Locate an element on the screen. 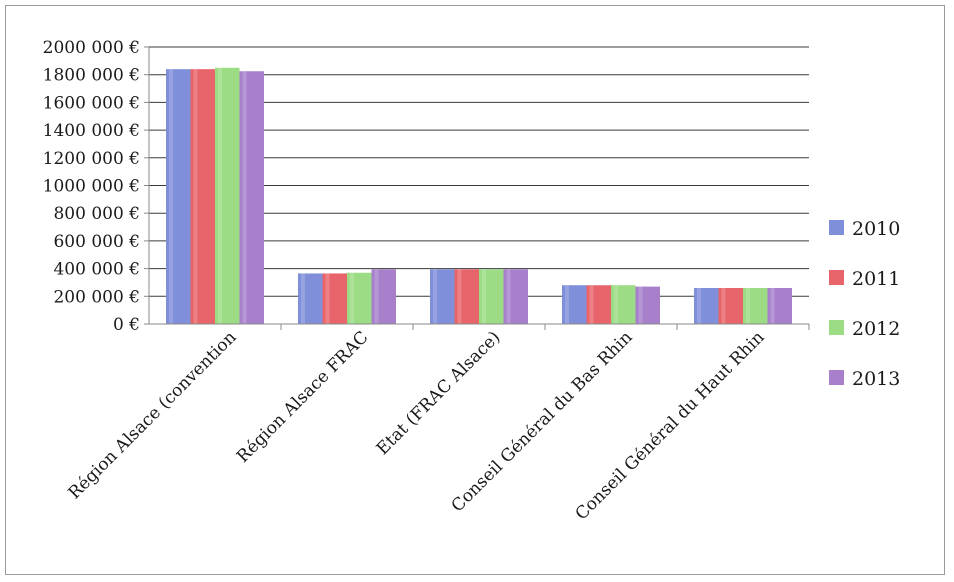 This screenshot has height=582, width=954. legend: 2010 2011 2012 2013 is located at coordinates (864, 304).